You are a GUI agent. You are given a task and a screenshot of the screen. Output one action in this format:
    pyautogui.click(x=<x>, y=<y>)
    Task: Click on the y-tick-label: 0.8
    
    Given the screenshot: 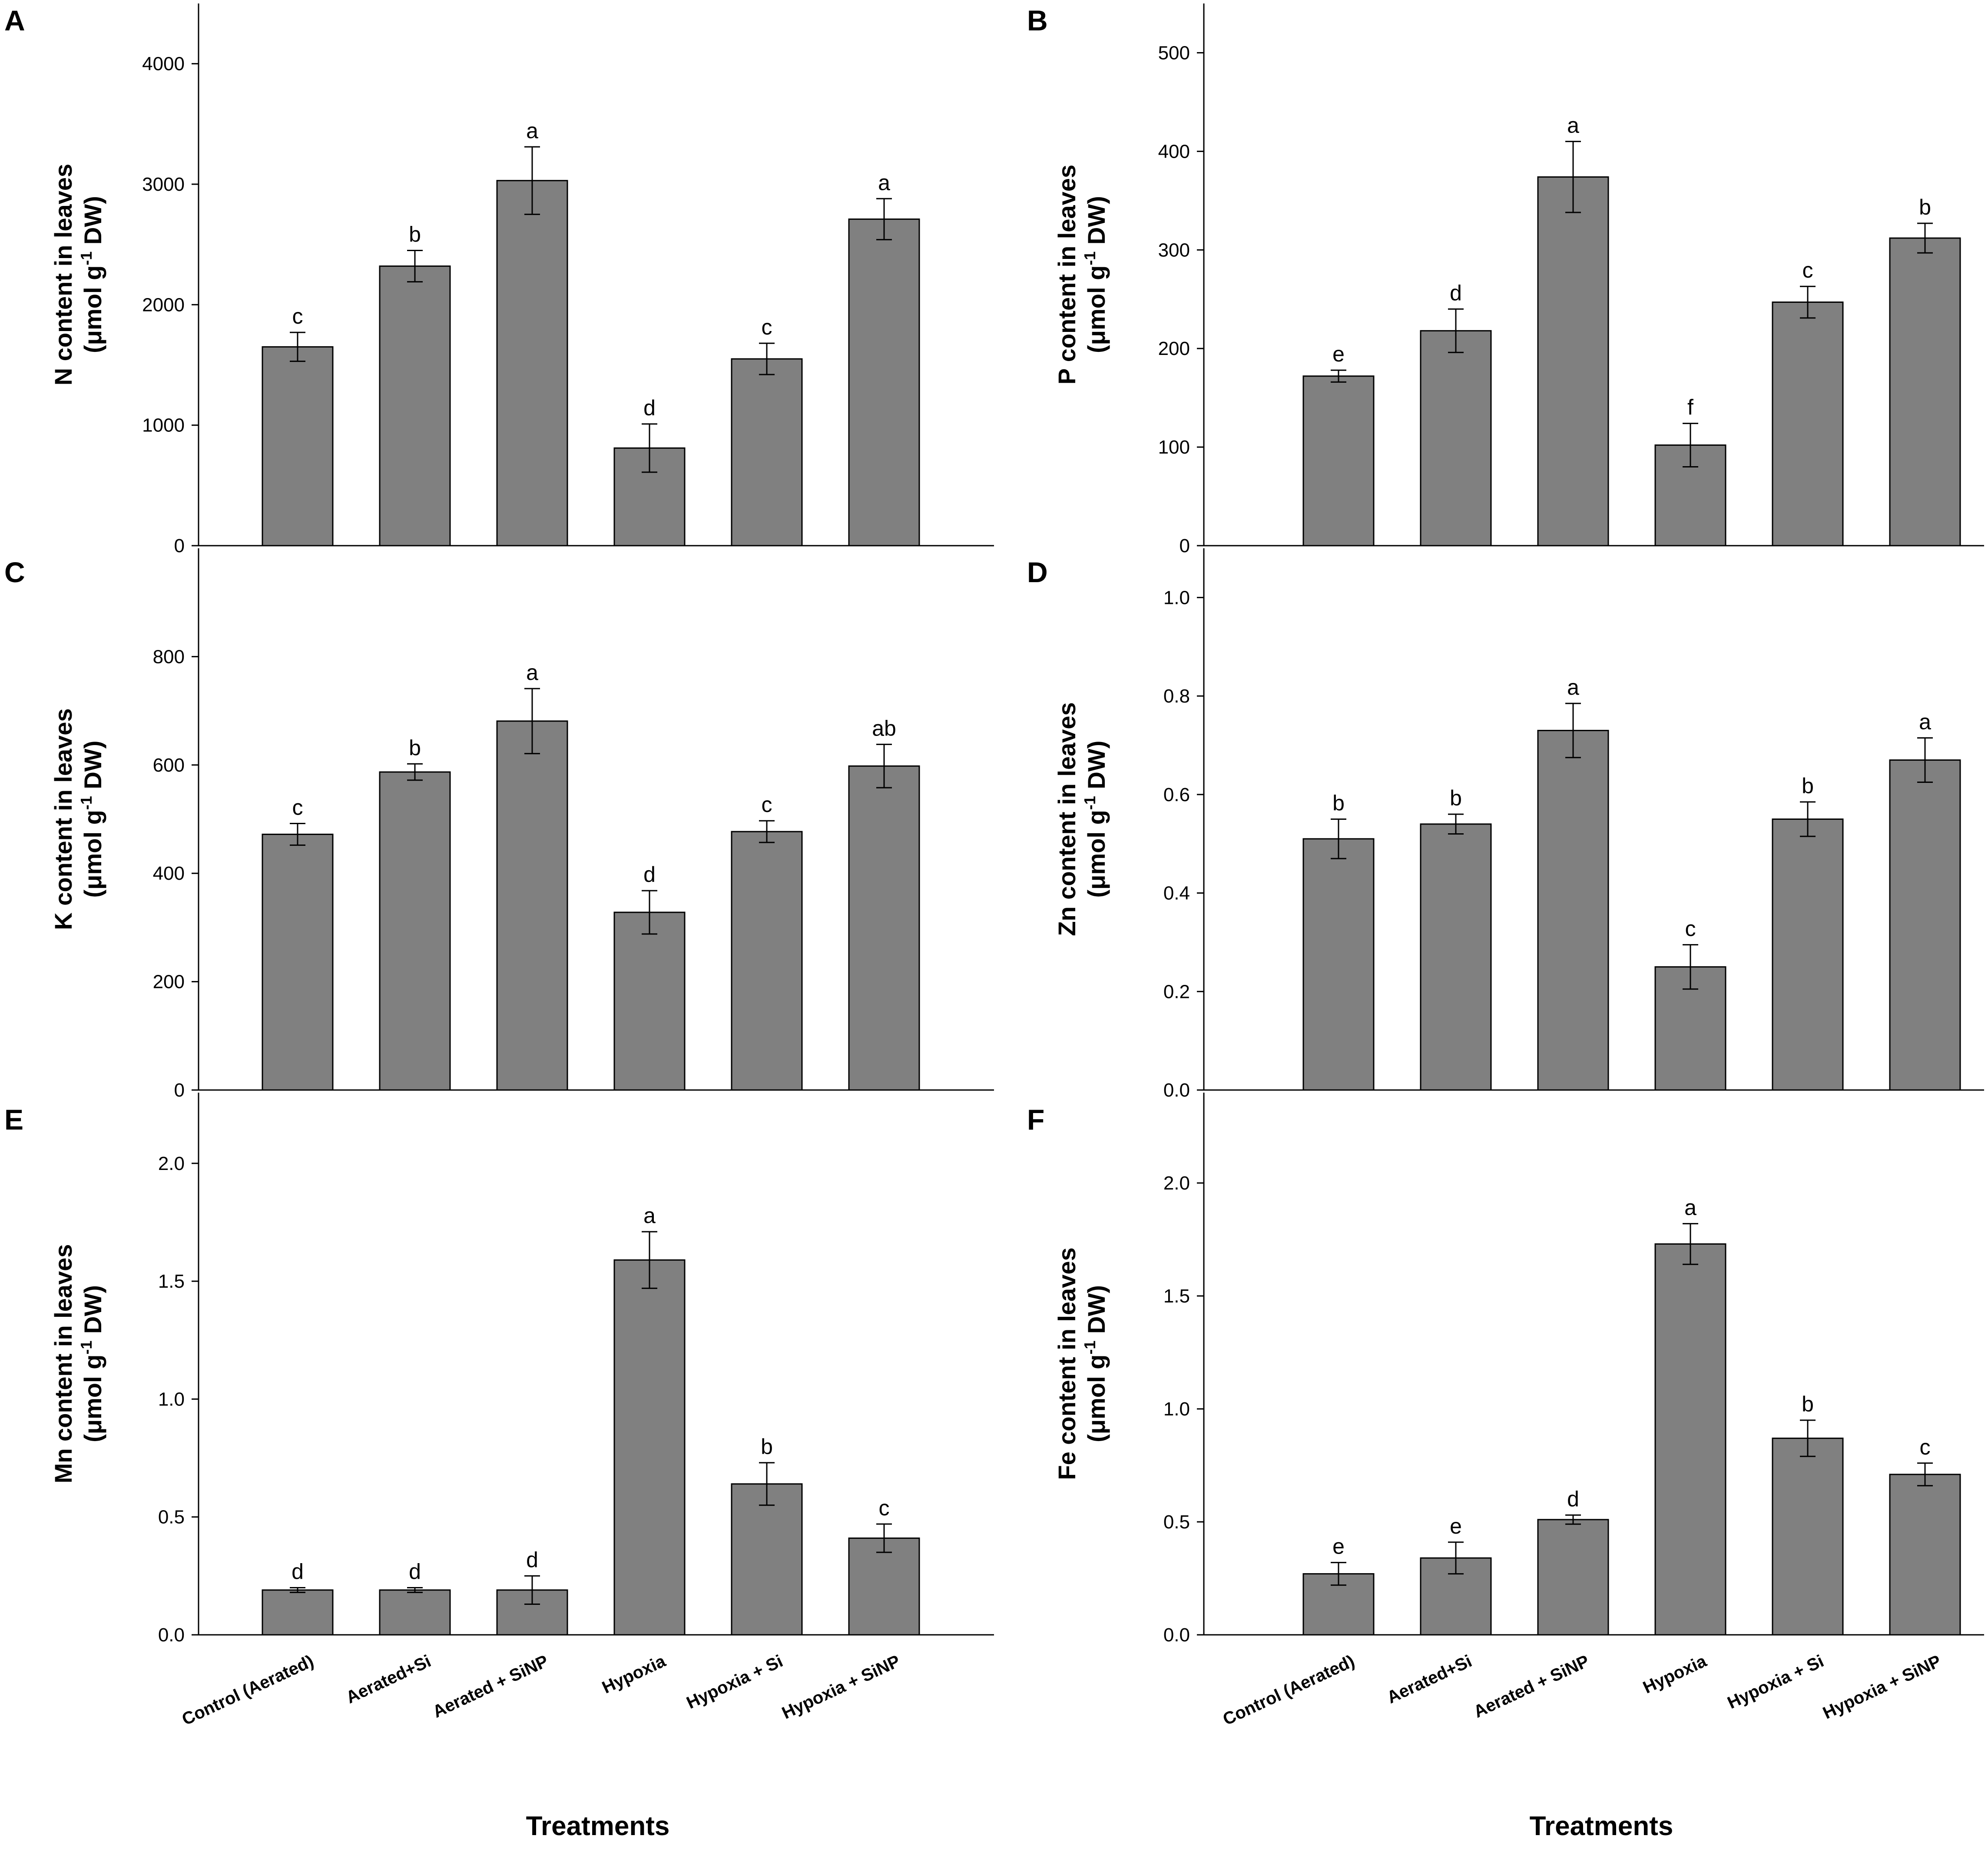 What is the action you would take?
    pyautogui.click(x=1176, y=696)
    